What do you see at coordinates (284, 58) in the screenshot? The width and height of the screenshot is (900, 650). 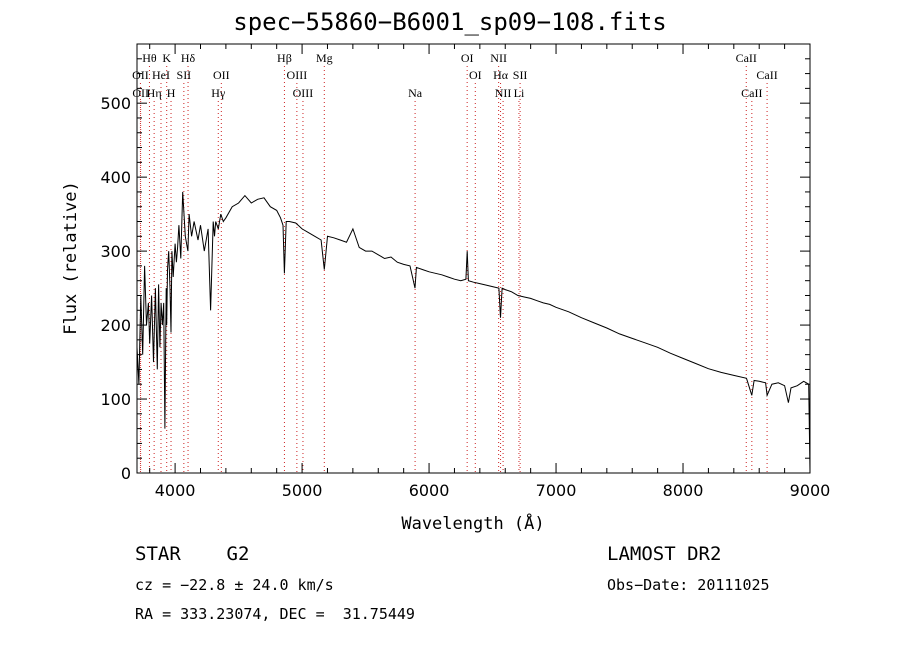 I see `spectral-line-label: Hβ` at bounding box center [284, 58].